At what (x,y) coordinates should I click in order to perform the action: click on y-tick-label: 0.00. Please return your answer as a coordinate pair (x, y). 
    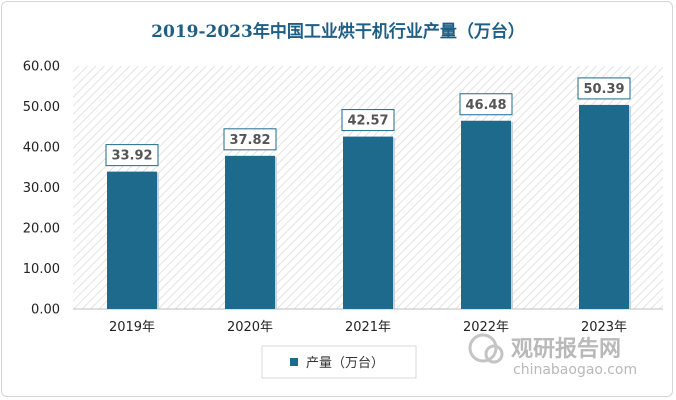
    Looking at the image, I should click on (45, 310).